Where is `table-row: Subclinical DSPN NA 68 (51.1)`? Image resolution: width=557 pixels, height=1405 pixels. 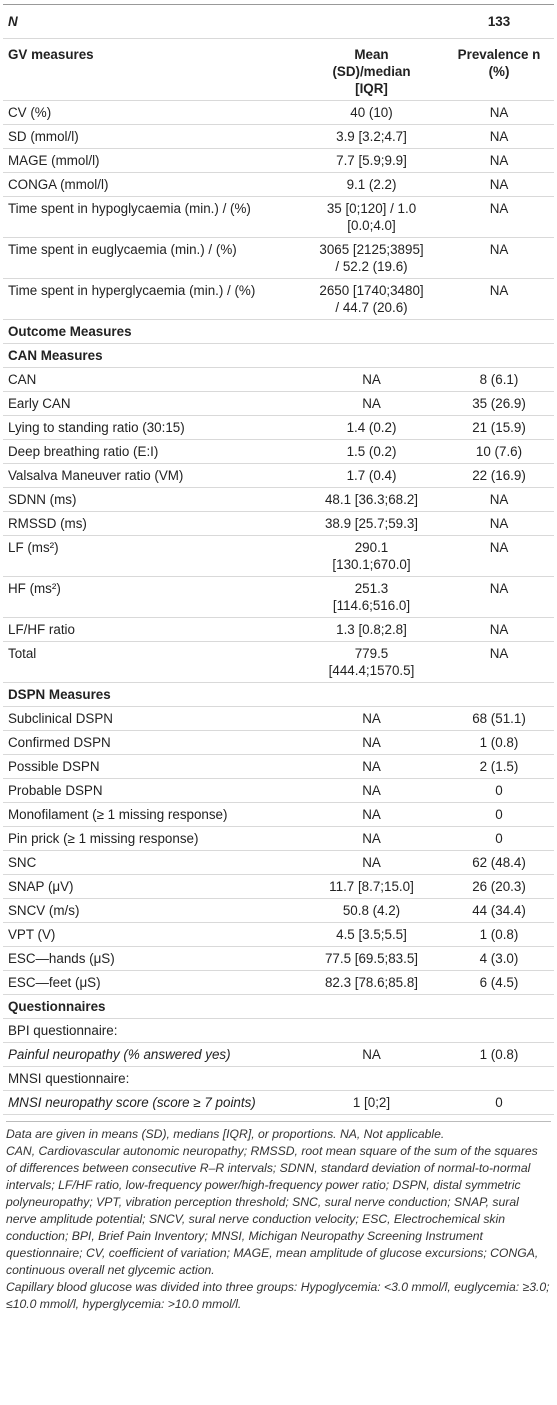
table-row: Subclinical DSPN NA 68 (51.1) is located at coordinates (278, 718).